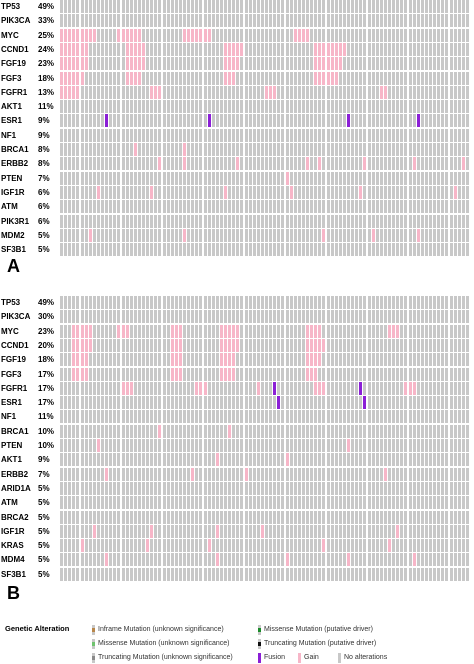 This screenshot has height=664, width=474. What do you see at coordinates (46, 49) in the screenshot?
I see `gene-percent: 24%` at bounding box center [46, 49].